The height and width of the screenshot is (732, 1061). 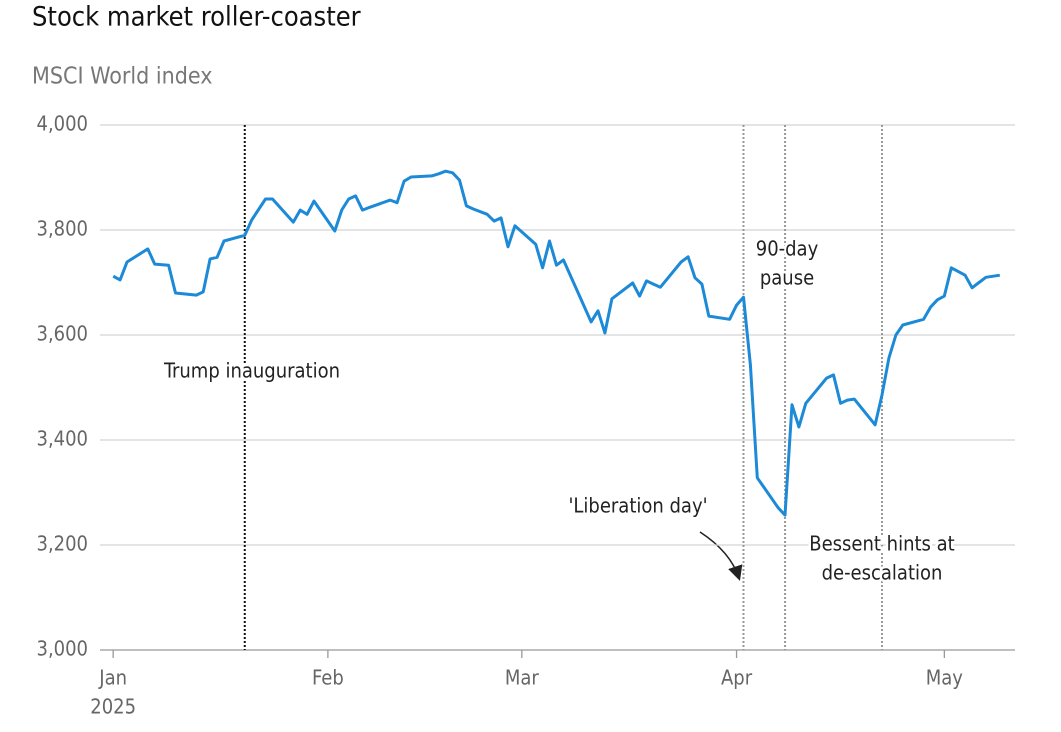 I want to click on y-tick-label: 4,000, so click(x=63, y=124).